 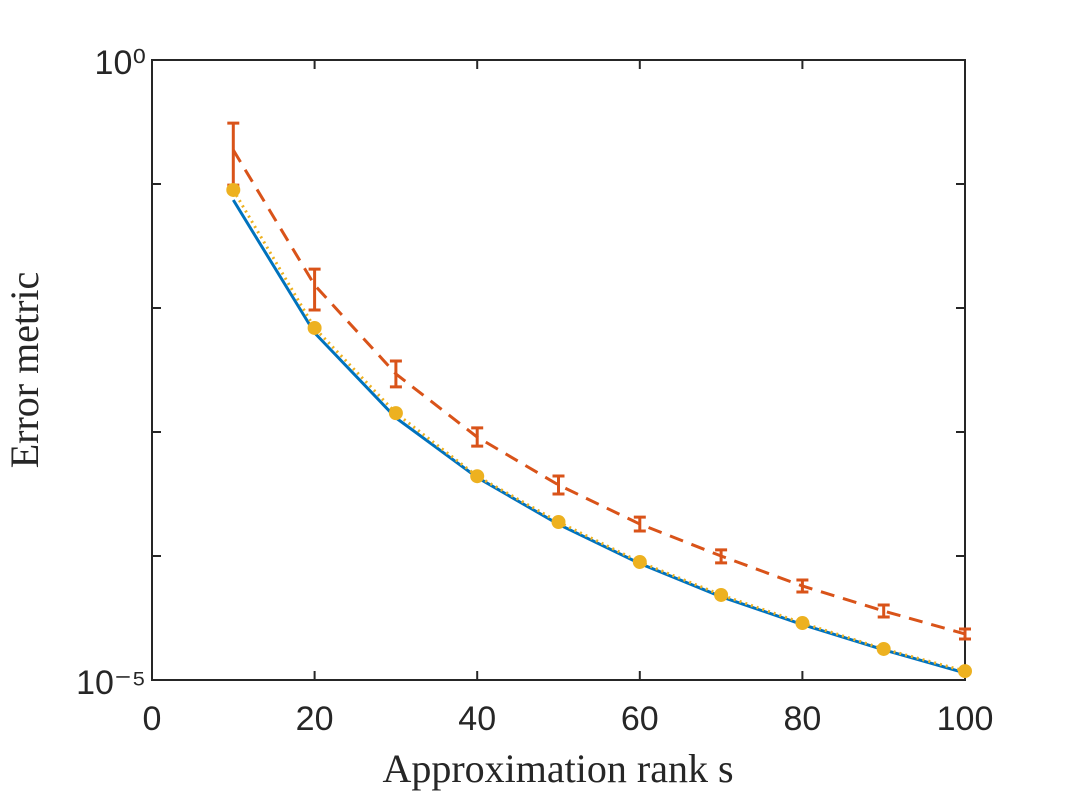 What do you see at coordinates (557, 768) in the screenshot?
I see `x-axis-label: Approximation rank s` at bounding box center [557, 768].